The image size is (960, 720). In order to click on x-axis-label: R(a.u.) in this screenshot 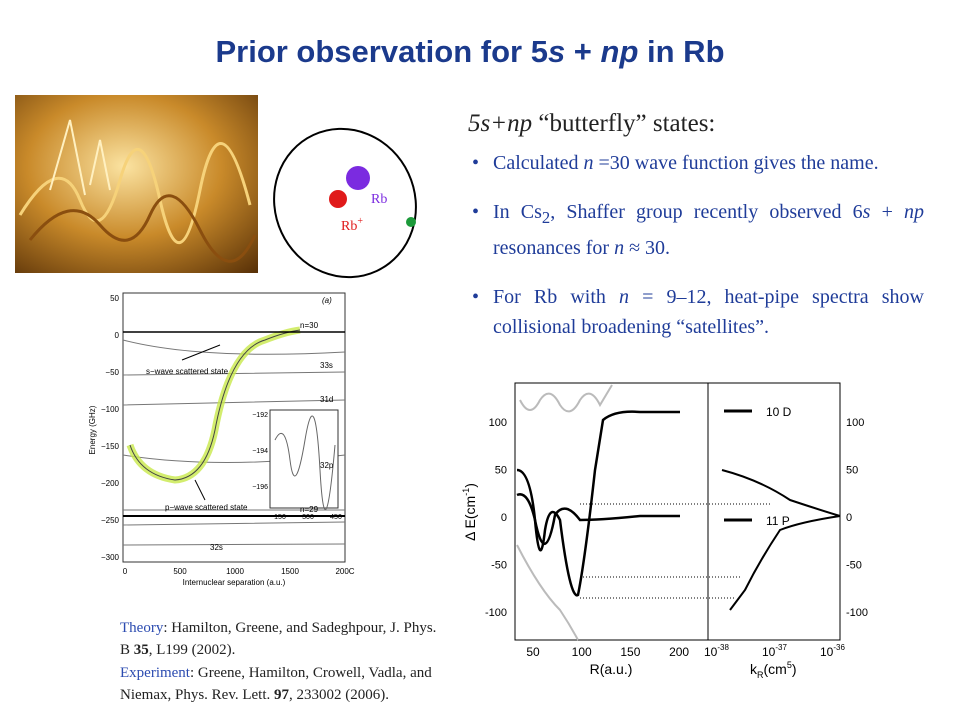, I will do `click(611, 669)`.